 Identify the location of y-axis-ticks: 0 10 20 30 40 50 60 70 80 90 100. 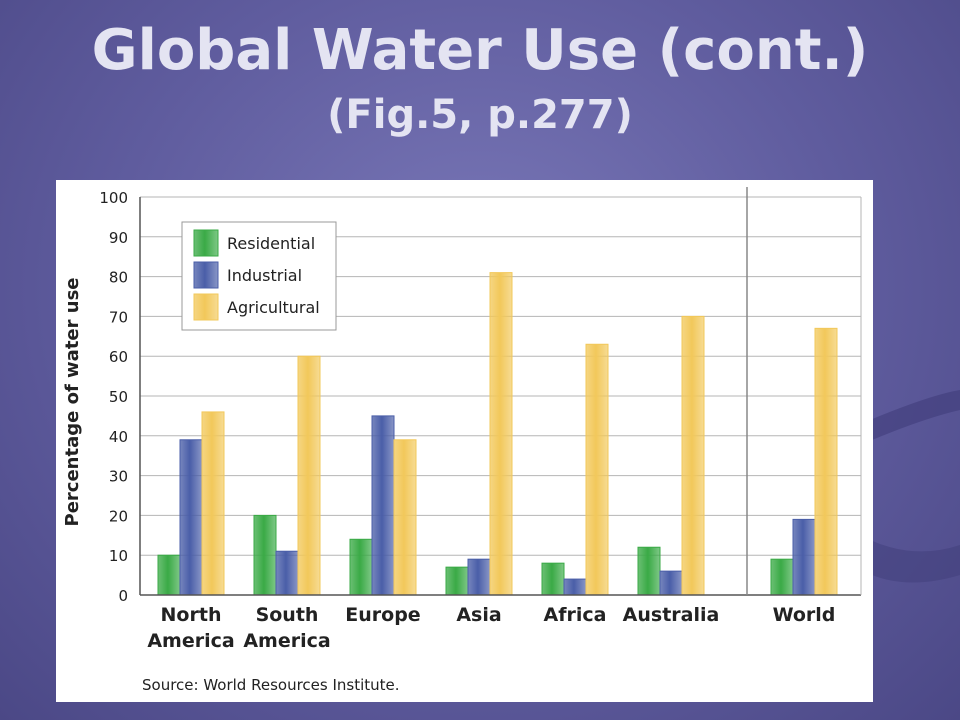
(113, 397).